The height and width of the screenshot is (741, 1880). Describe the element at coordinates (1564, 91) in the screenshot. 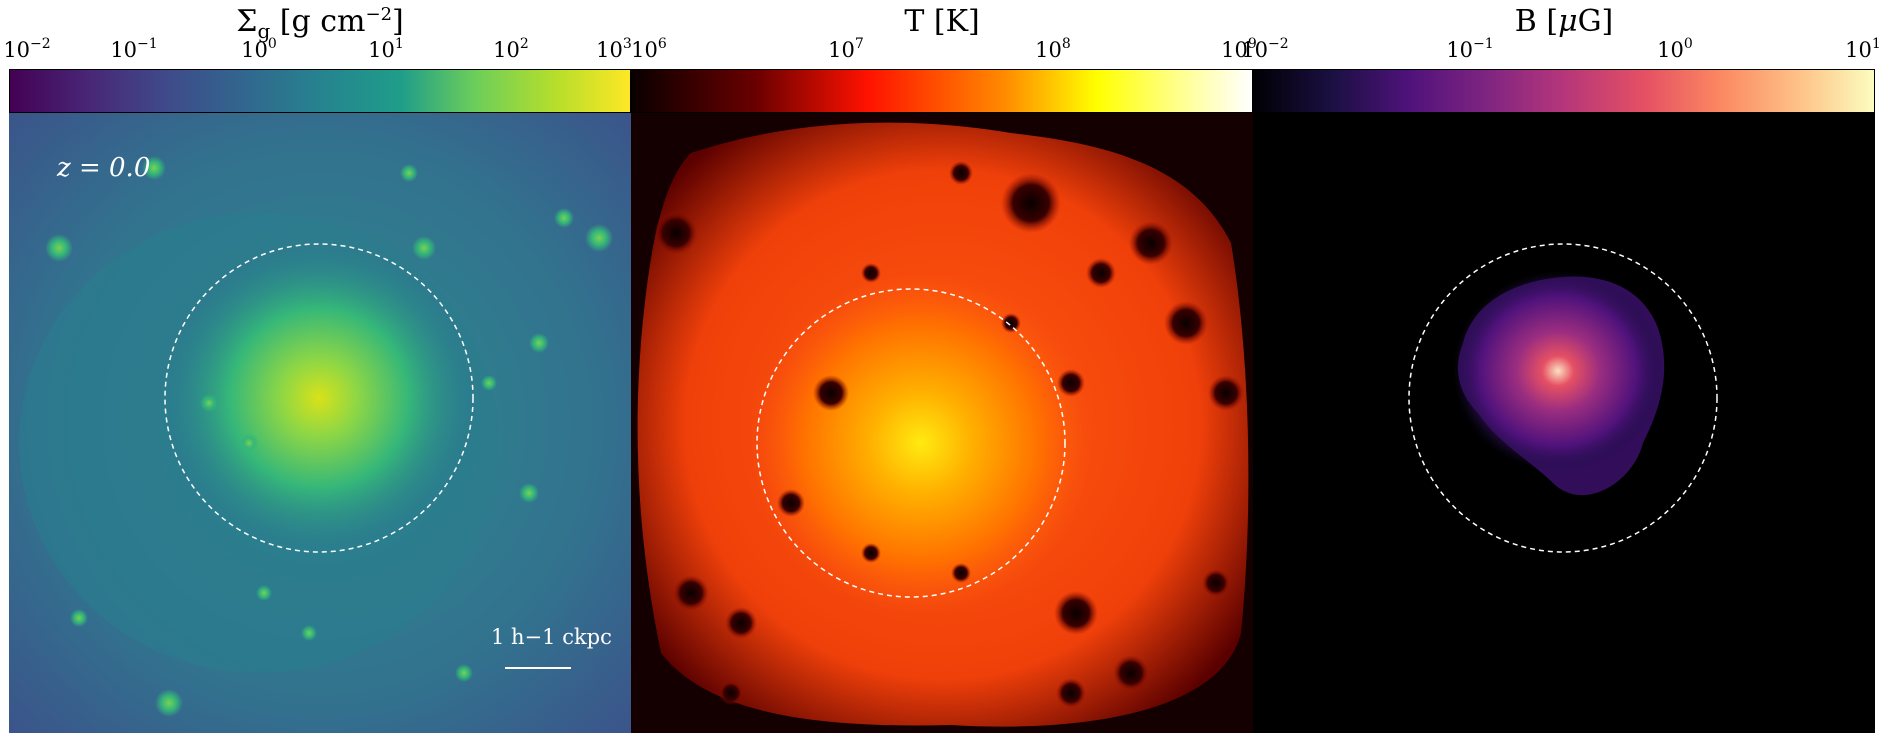

I see `colorbar-magma` at that location.